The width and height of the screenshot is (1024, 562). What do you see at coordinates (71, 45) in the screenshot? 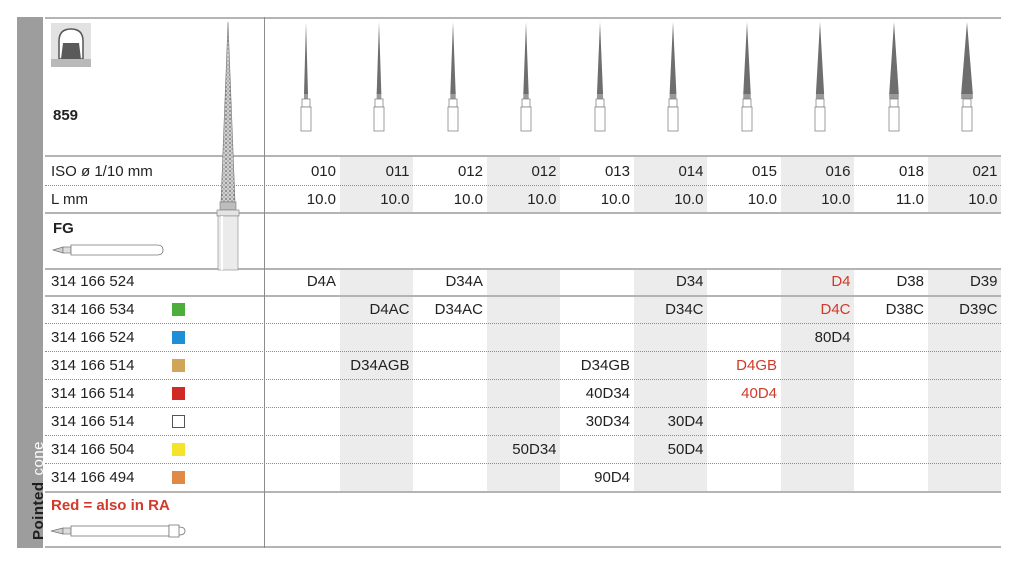
I see `crown-preparation-icon` at bounding box center [71, 45].